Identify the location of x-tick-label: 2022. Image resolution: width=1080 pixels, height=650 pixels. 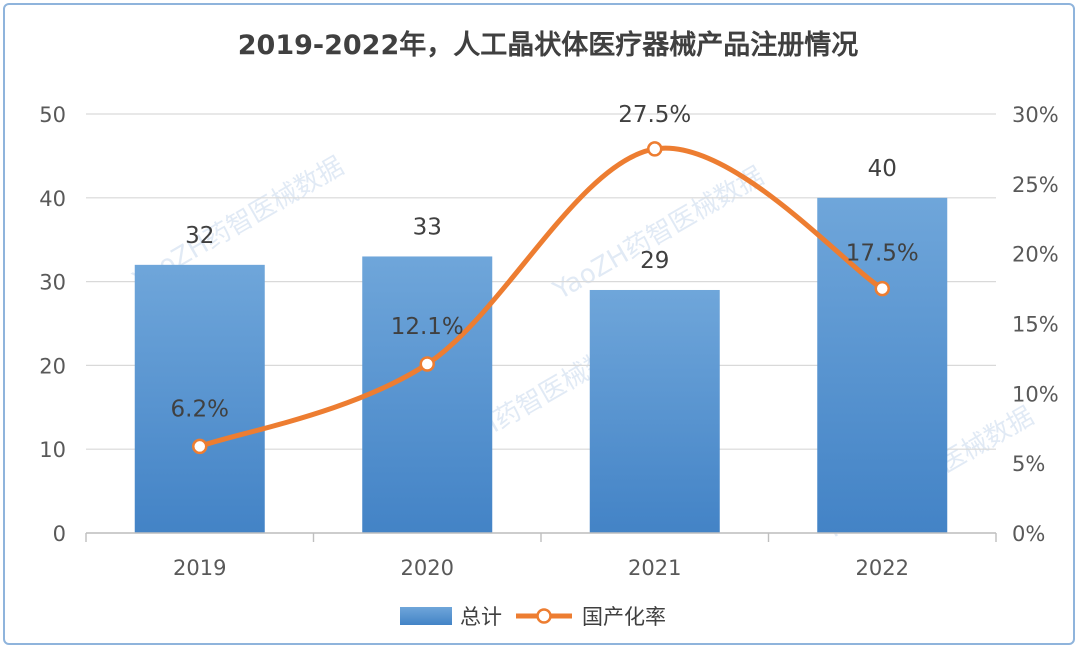
(882, 568).